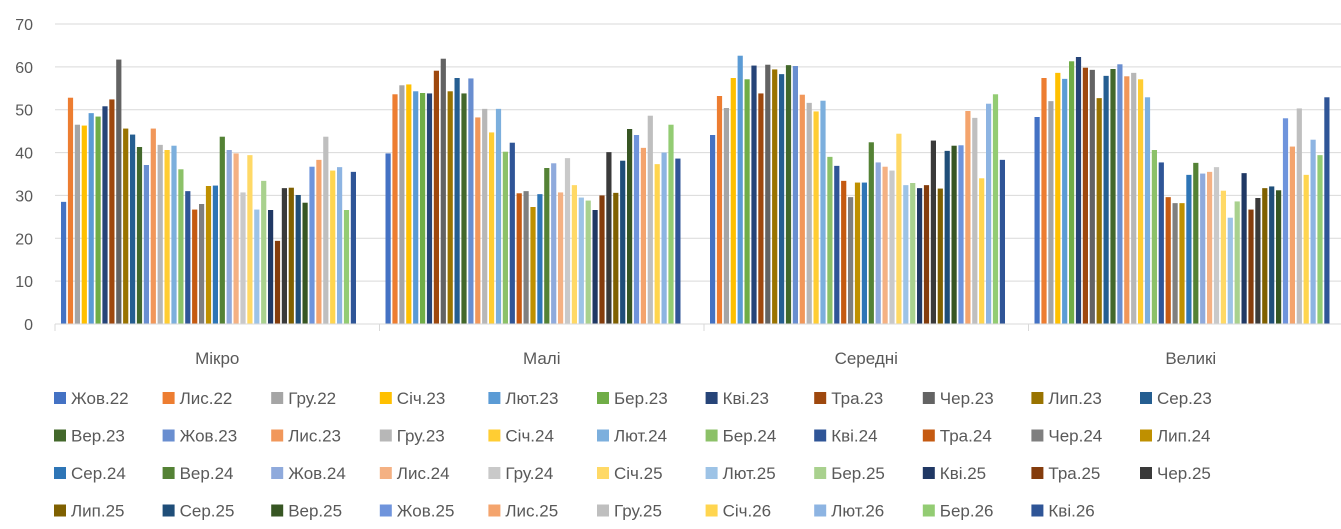  I want to click on legend-label: Лип.23, so click(1075, 398).